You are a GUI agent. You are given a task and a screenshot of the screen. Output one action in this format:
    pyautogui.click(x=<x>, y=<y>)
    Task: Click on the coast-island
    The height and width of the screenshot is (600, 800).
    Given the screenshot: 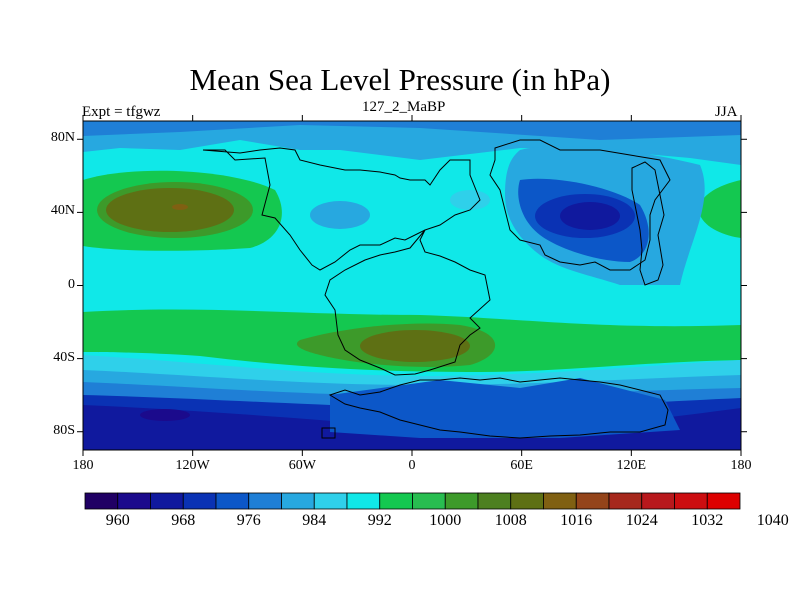 What is the action you would take?
    pyautogui.click(x=328, y=433)
    